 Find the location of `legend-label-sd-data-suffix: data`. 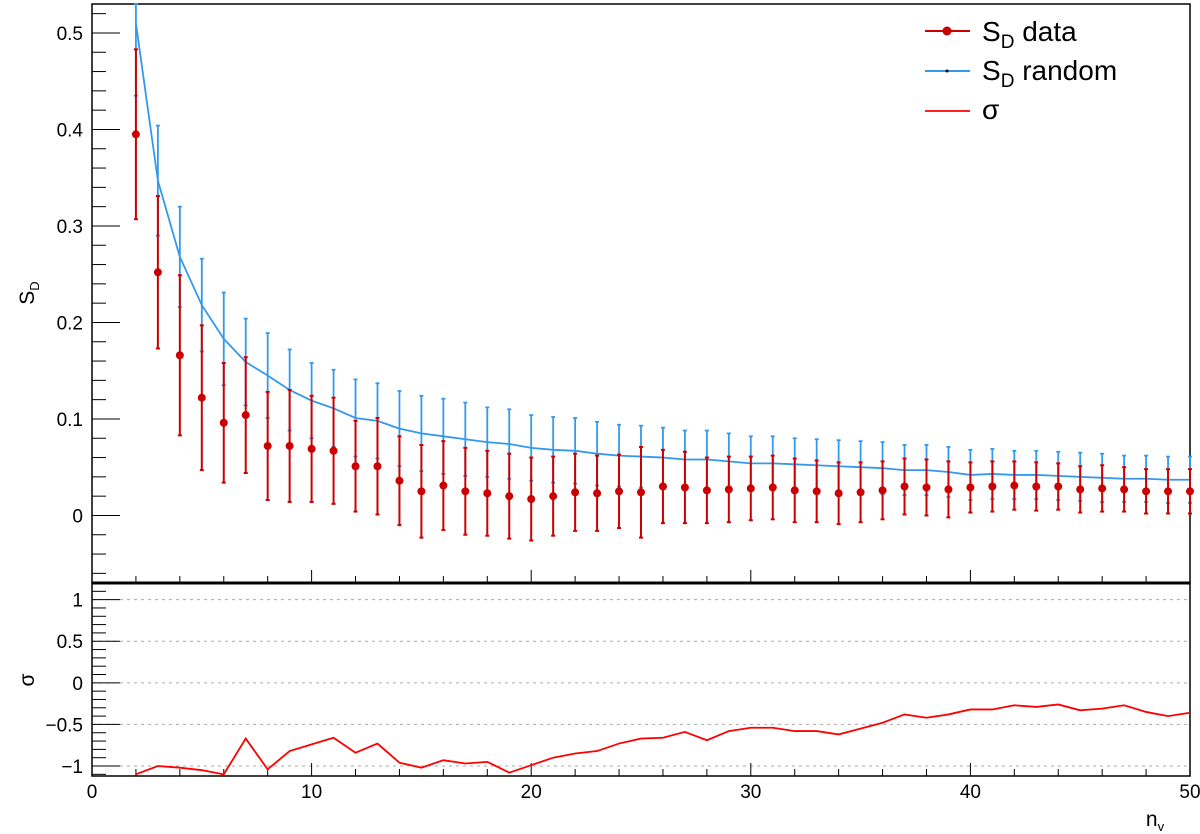

legend-label-sd-data-suffix: data is located at coordinates (1045, 31).